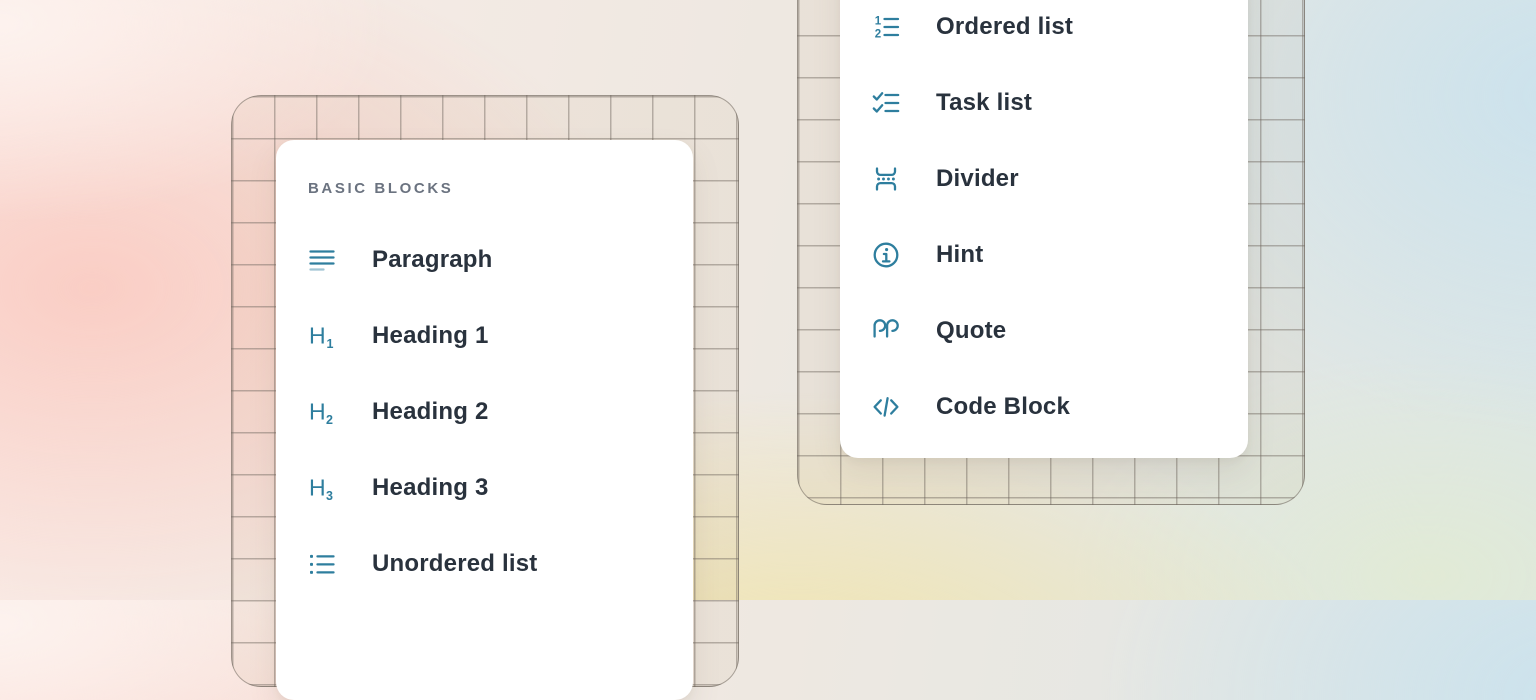 This screenshot has height=700, width=1536. Describe the element at coordinates (1005, 26) in the screenshot. I see `menu-item-label: Ordered list` at that location.